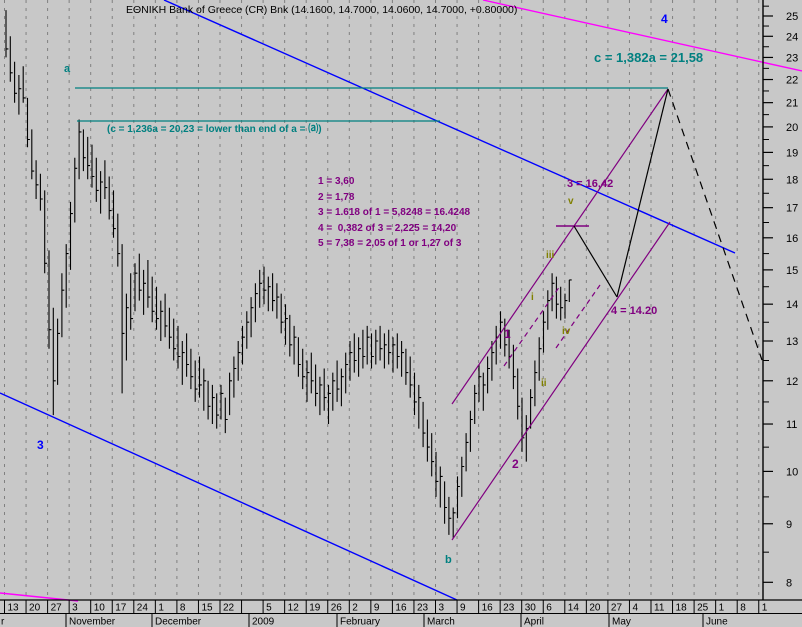 The width and height of the screenshot is (802, 627). Describe the element at coordinates (571, 201) in the screenshot. I see `minor-wave-v: v` at that location.